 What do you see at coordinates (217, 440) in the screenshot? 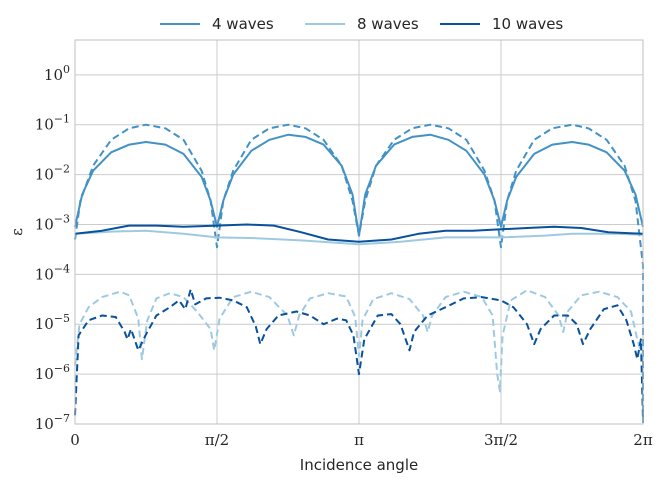
I see `x-tick-label: π/2` at bounding box center [217, 440].